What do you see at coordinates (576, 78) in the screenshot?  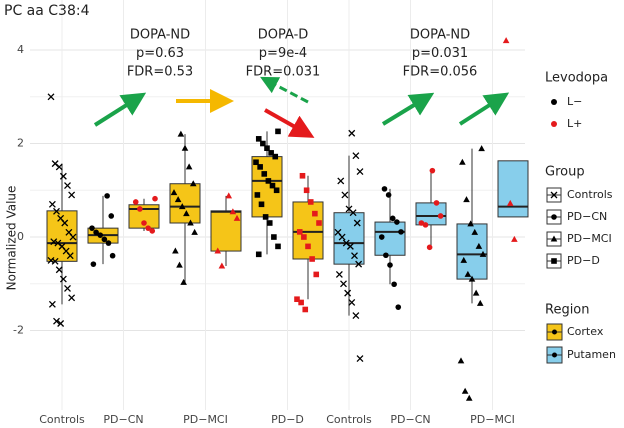 I see `legend-title: Levodopa` at bounding box center [576, 78].